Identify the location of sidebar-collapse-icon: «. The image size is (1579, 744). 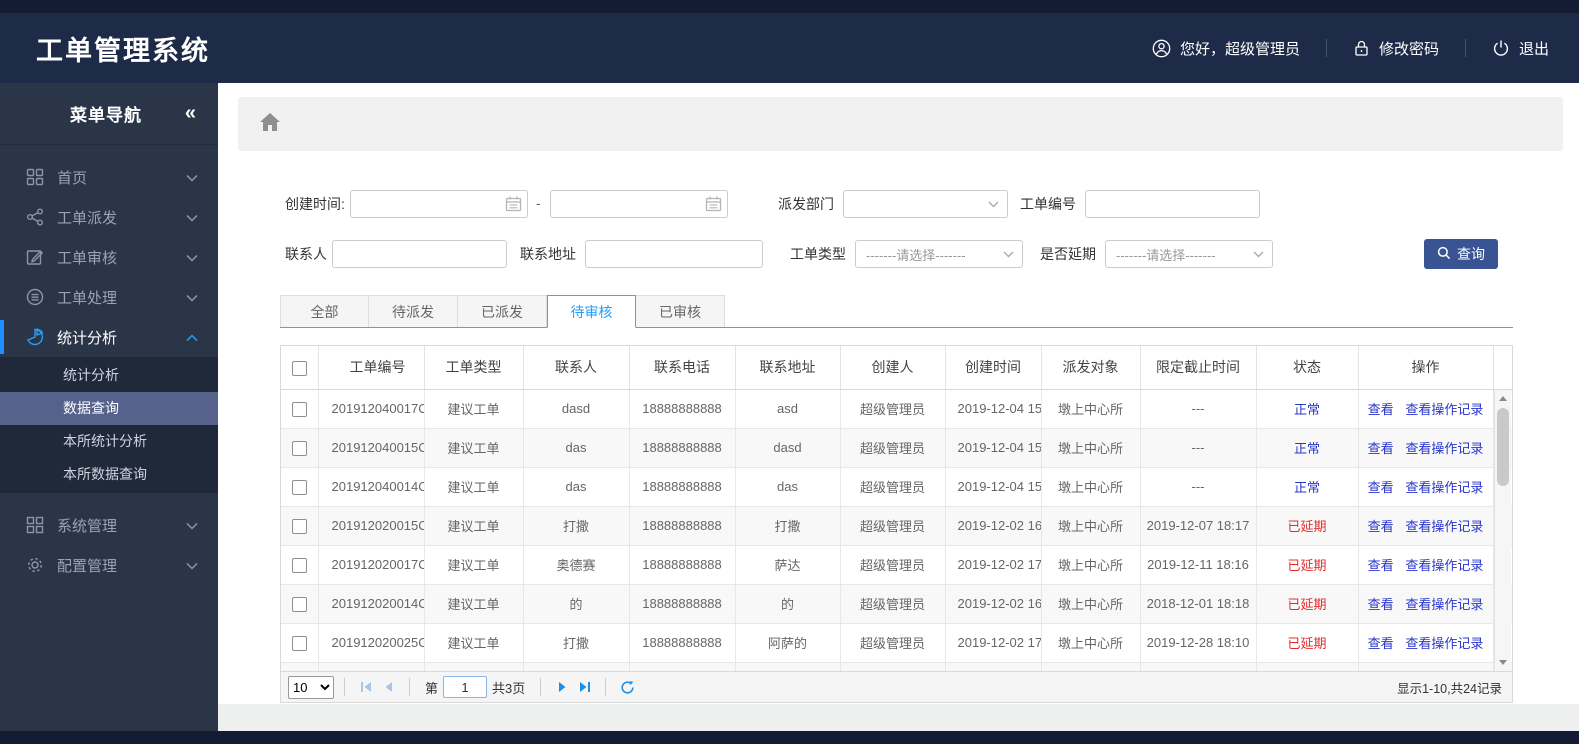
(190, 113).